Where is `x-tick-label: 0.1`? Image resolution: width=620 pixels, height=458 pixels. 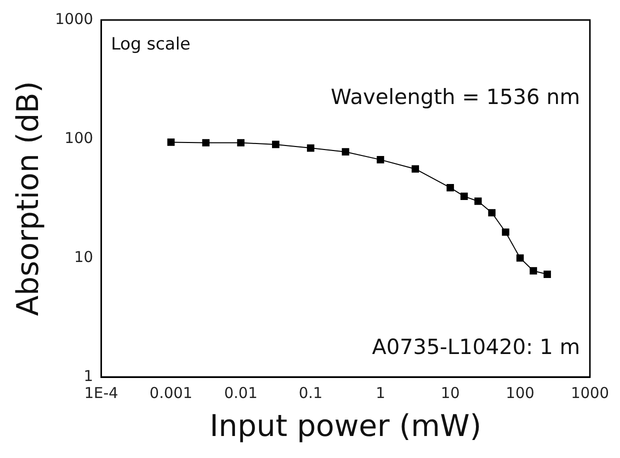 x-tick-label: 0.1 is located at coordinates (310, 393).